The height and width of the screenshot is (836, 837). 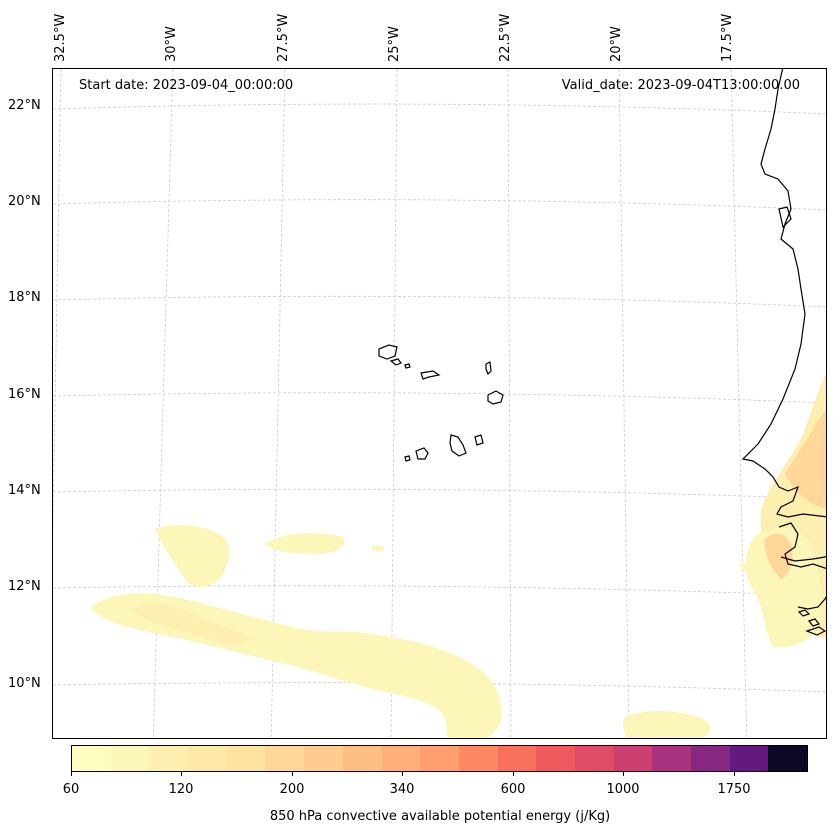 What do you see at coordinates (734, 789) in the screenshot?
I see `colorbar-label-1750: 1750` at bounding box center [734, 789].